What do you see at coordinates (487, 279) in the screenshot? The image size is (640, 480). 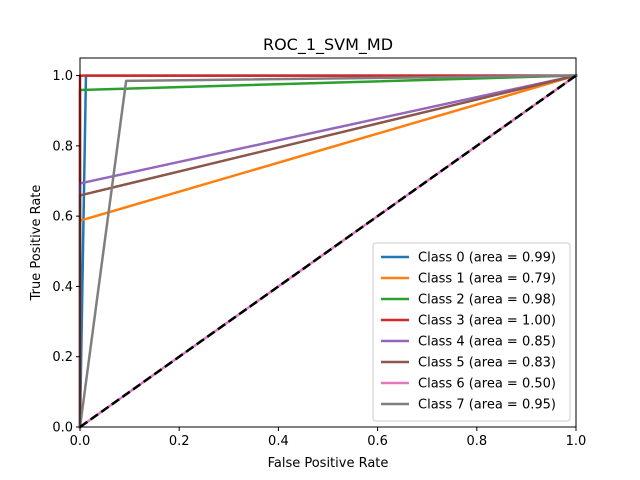 I see `legend-label-class-1: Class 1 (area = 0.79)` at bounding box center [487, 279].